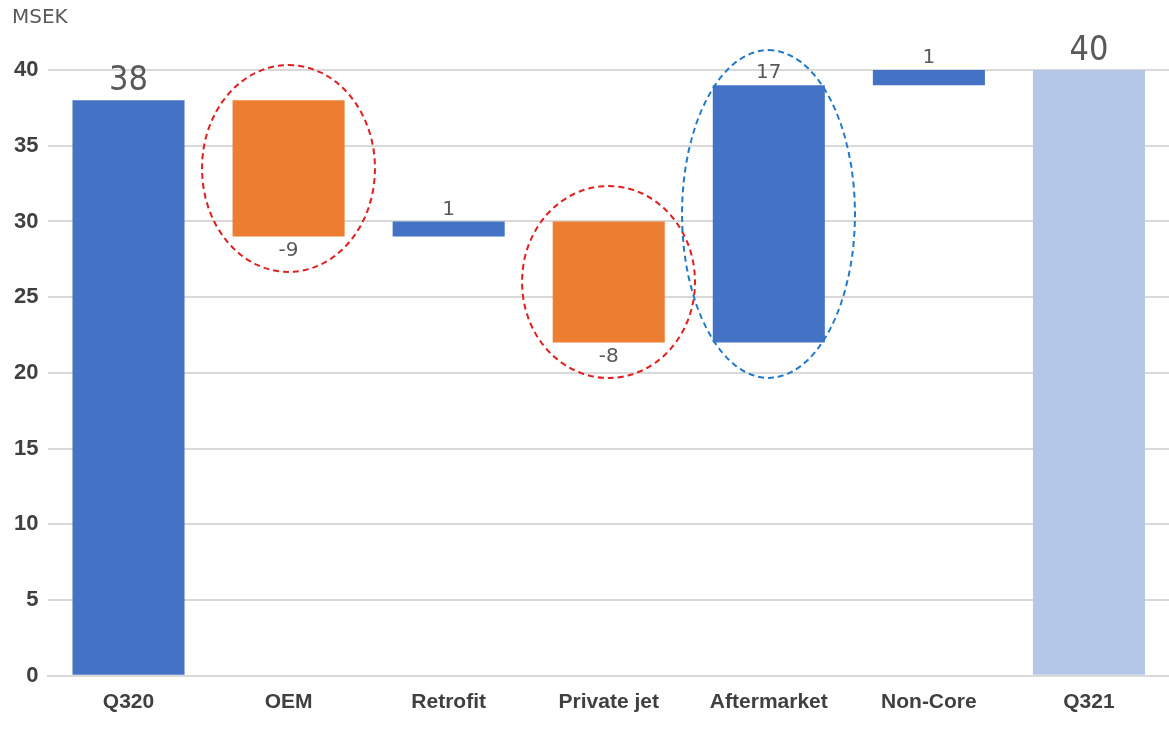 The width and height of the screenshot is (1169, 733). I want to click on y-tick-label: 40, so click(26, 69).